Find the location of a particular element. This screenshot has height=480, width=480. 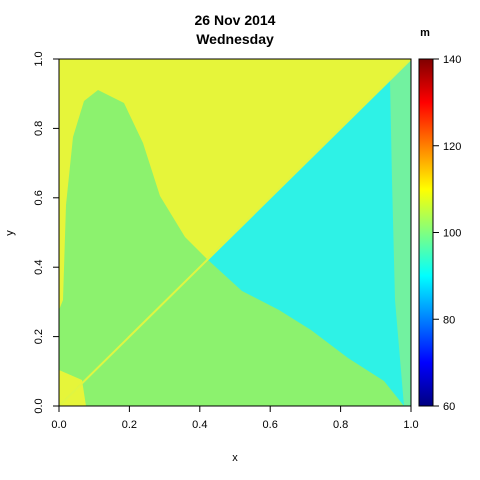

colorbar-tick-label: 60 is located at coordinates (449, 407).